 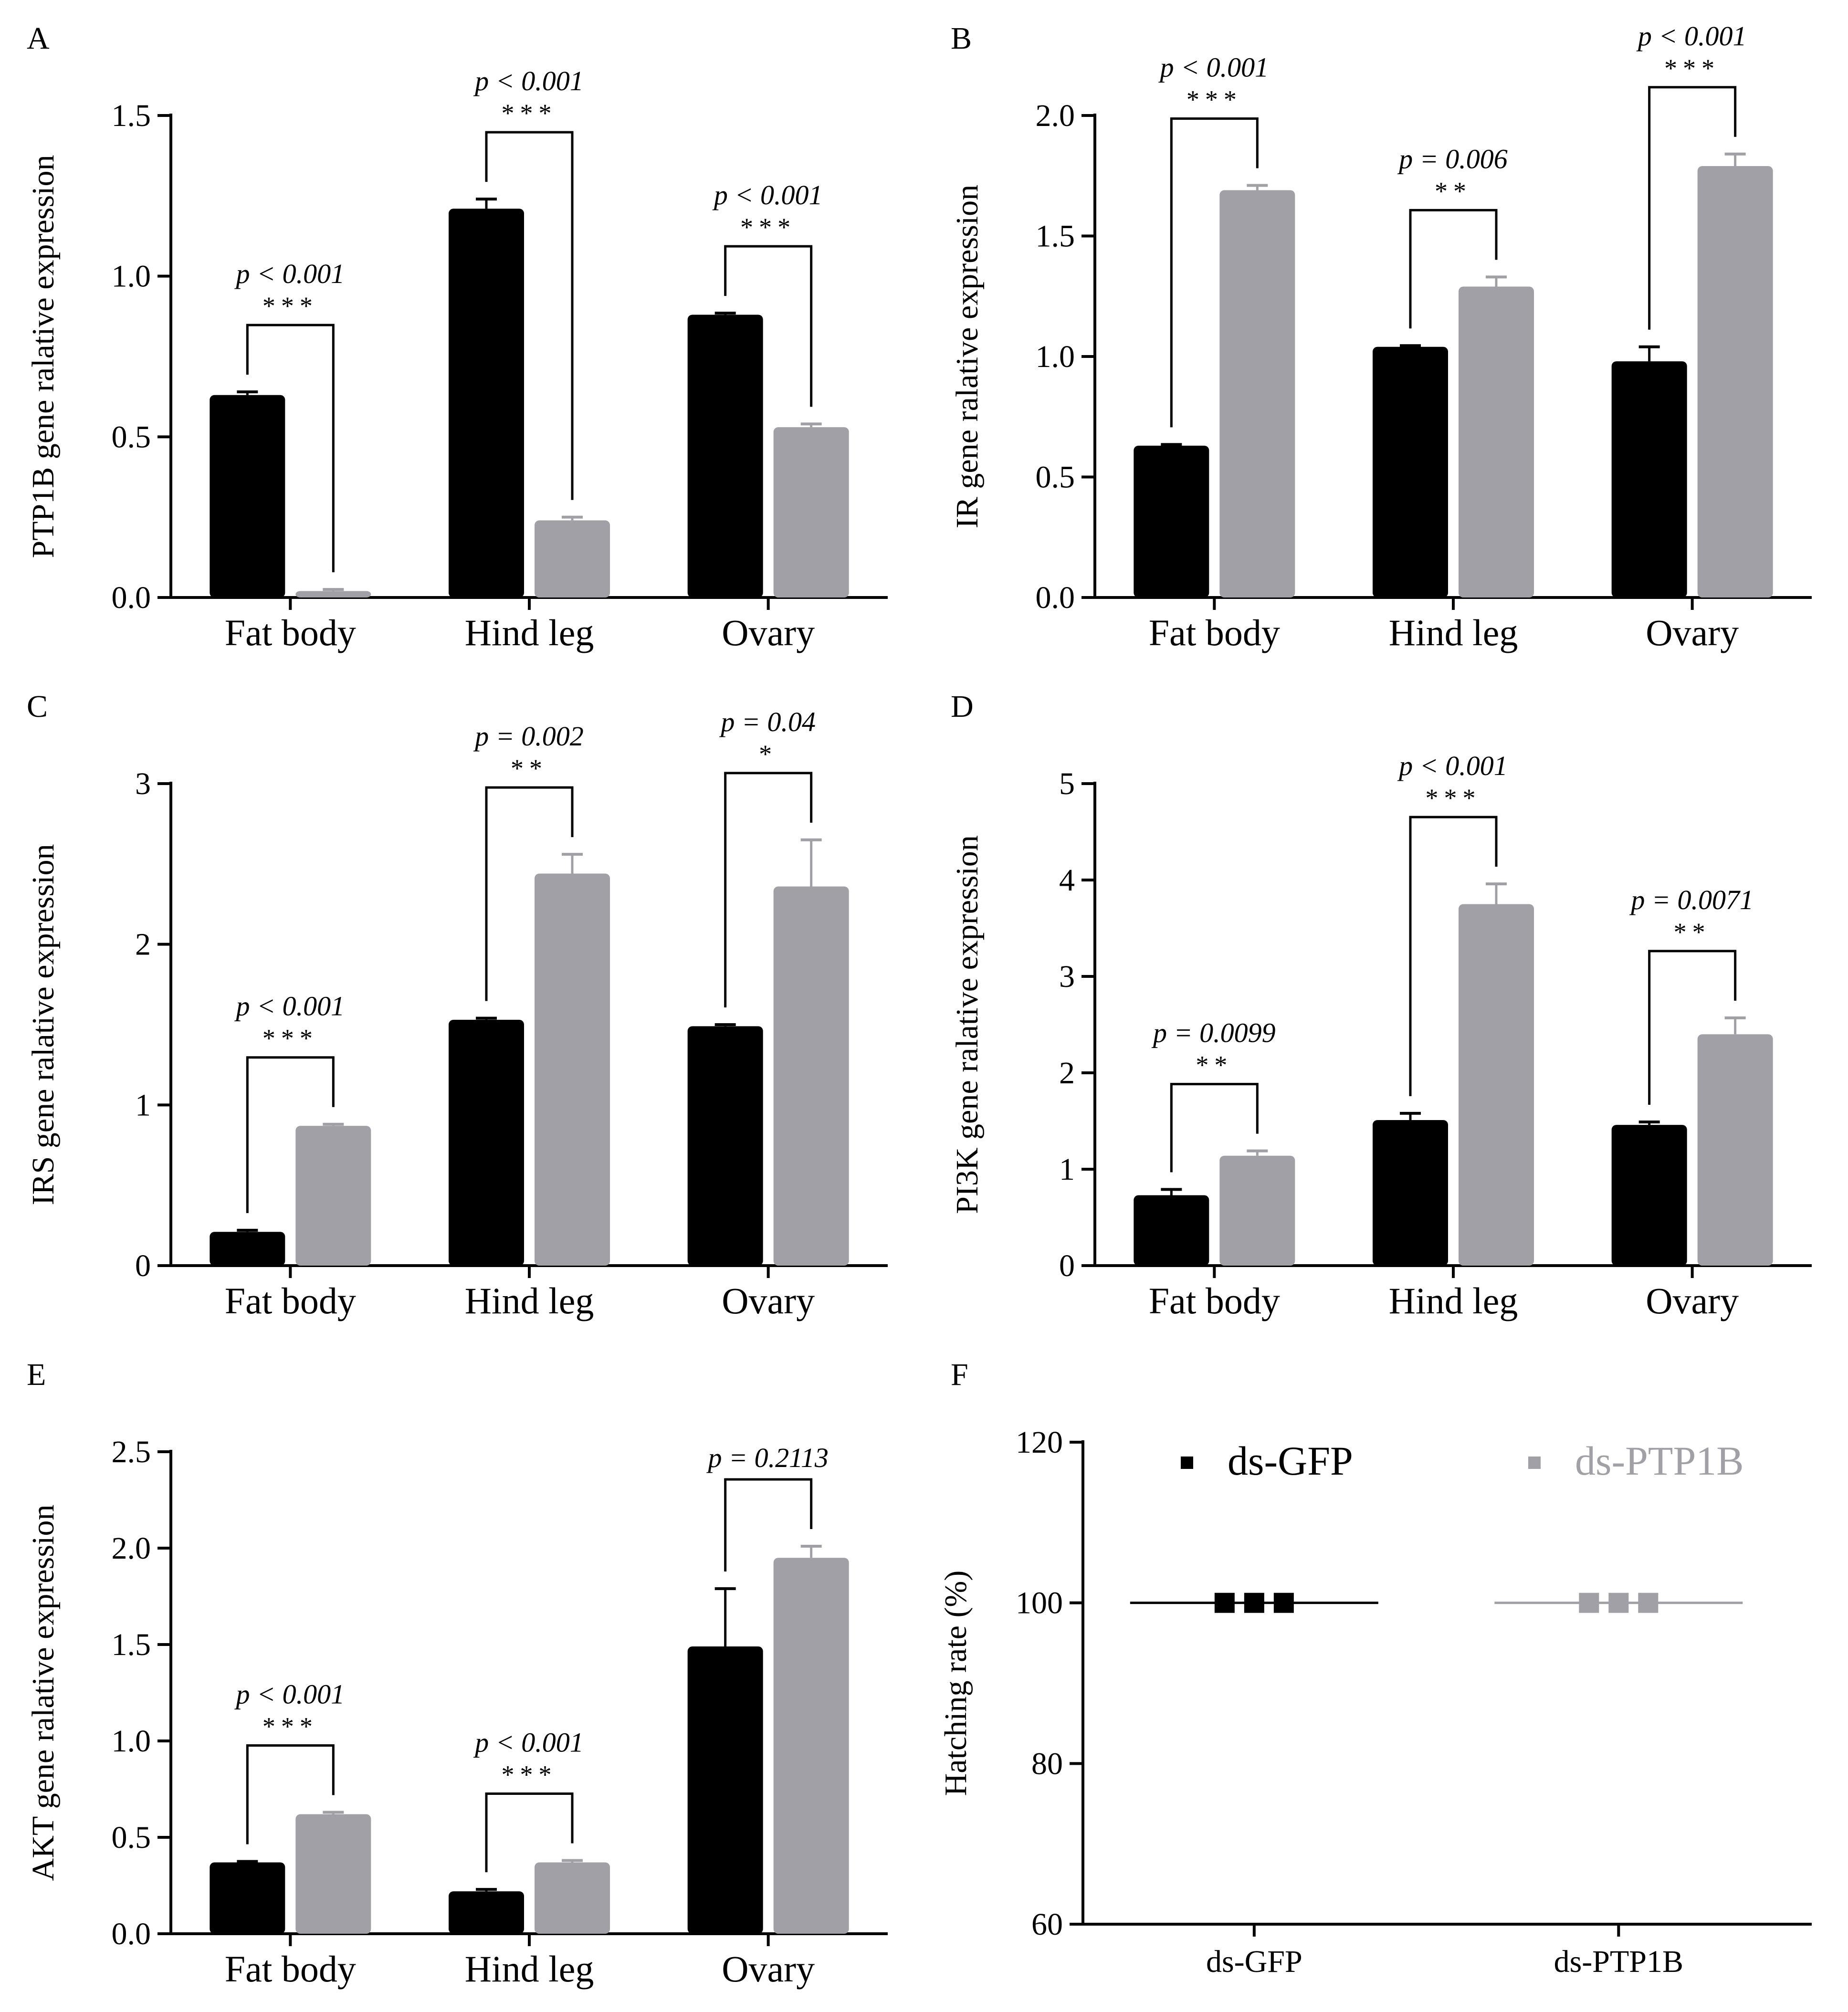 What do you see at coordinates (529, 736) in the screenshot?
I see `p-value-label: p = 0.002` at bounding box center [529, 736].